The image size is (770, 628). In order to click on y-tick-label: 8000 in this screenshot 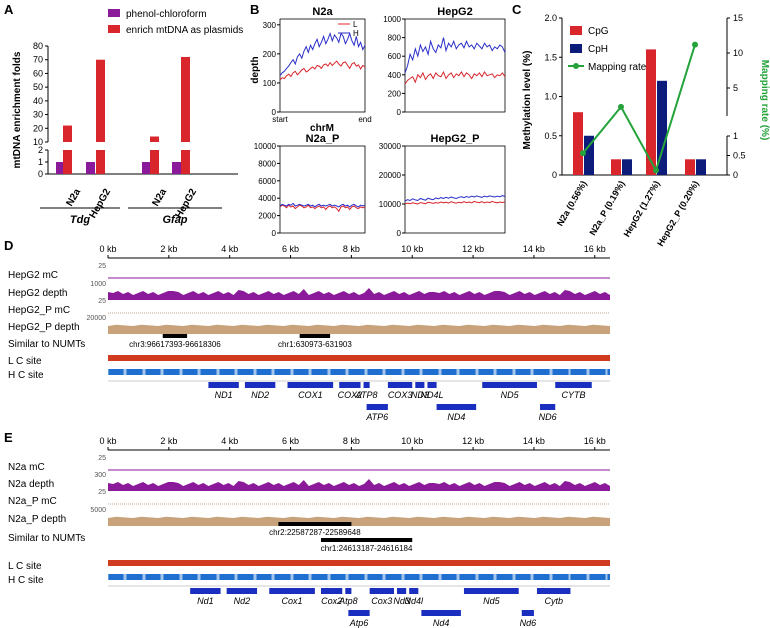, I will do `click(267, 163)`.